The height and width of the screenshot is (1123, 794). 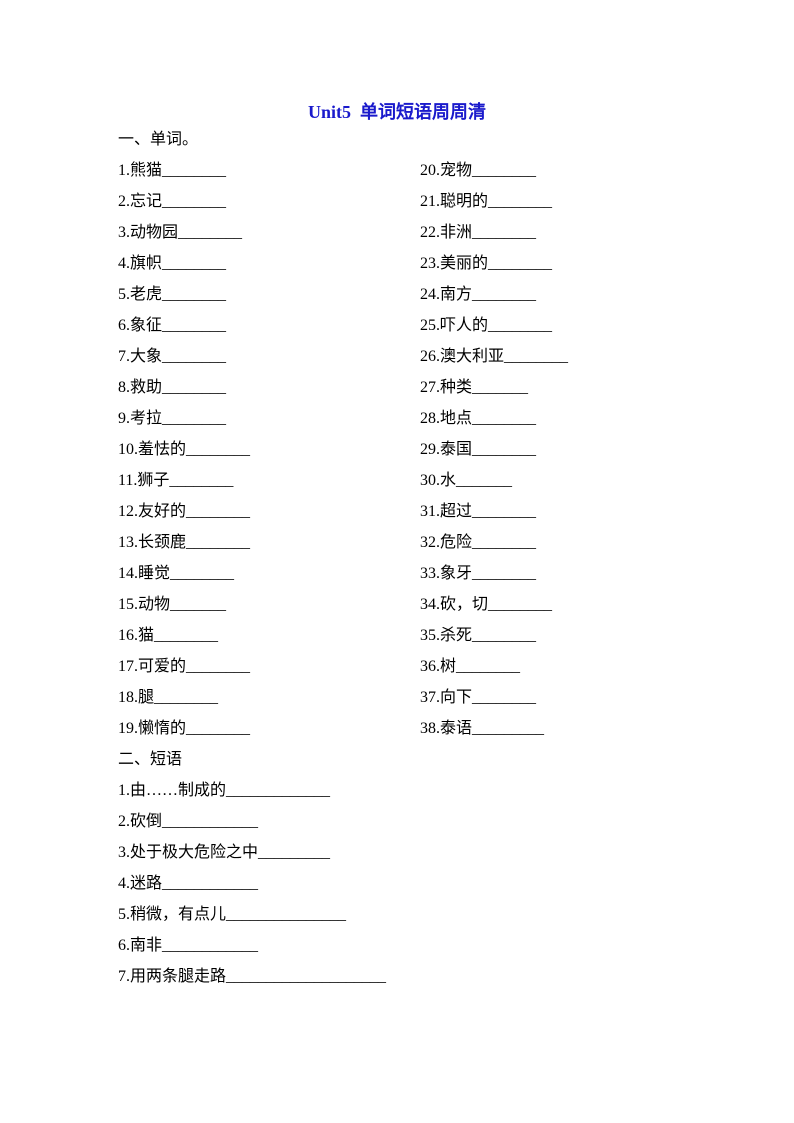 What do you see at coordinates (172, 418) in the screenshot?
I see `word-item: 9.考拉________` at bounding box center [172, 418].